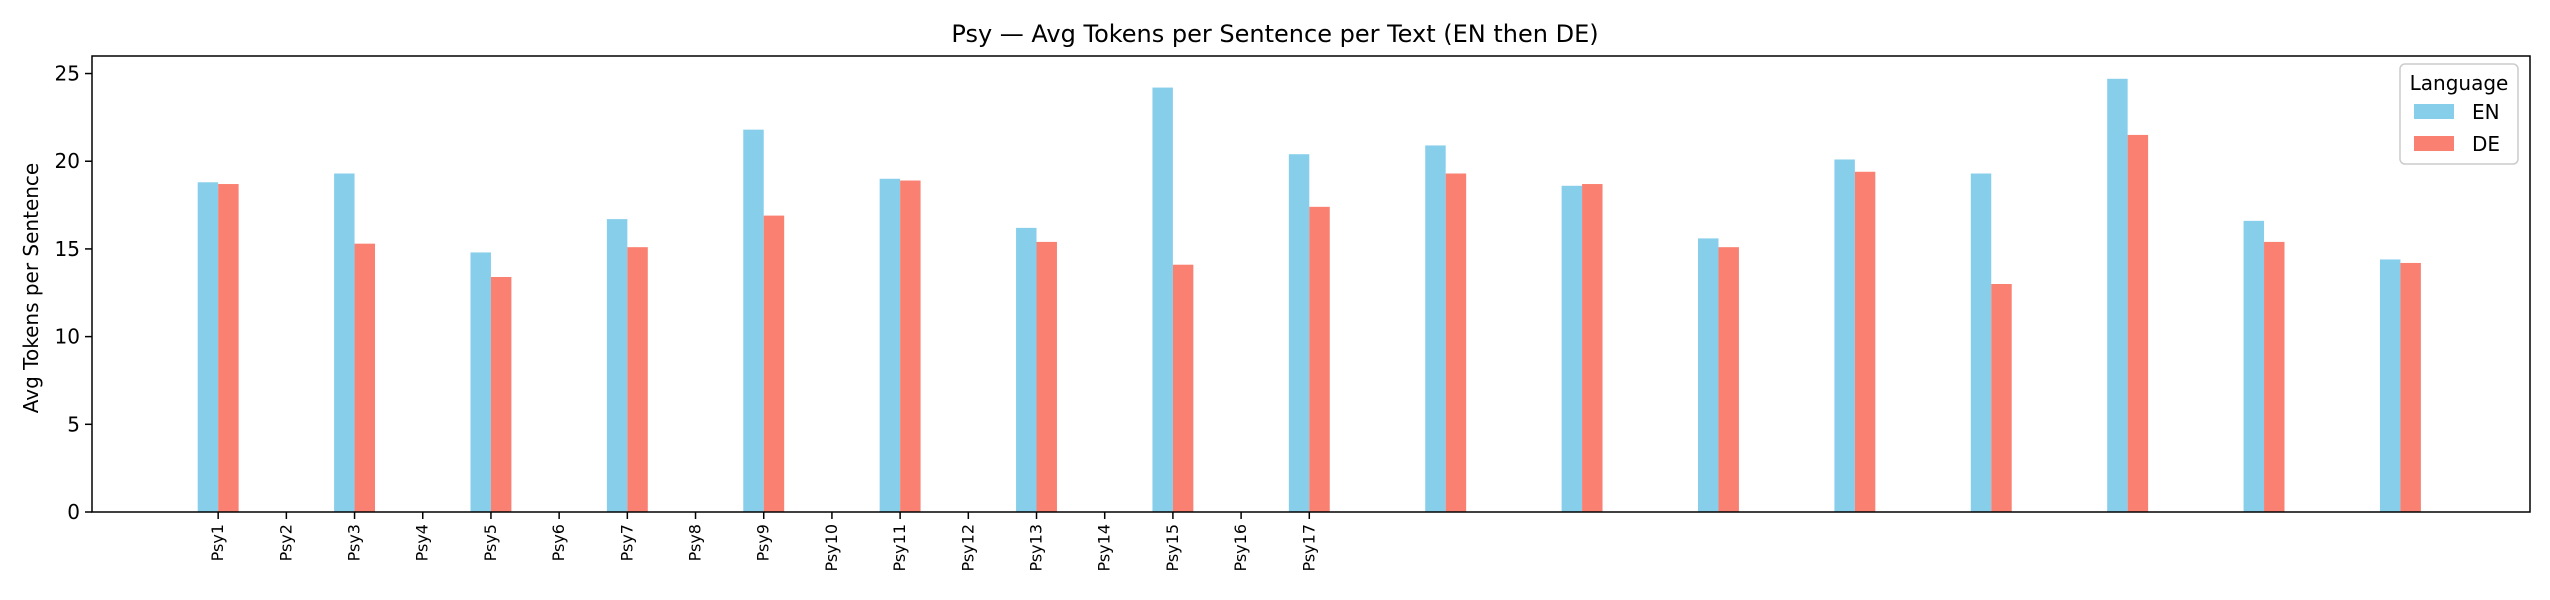 The height and width of the screenshot is (600, 2550). What do you see at coordinates (73, 512) in the screenshot?
I see `y-tick-label: 0` at bounding box center [73, 512].